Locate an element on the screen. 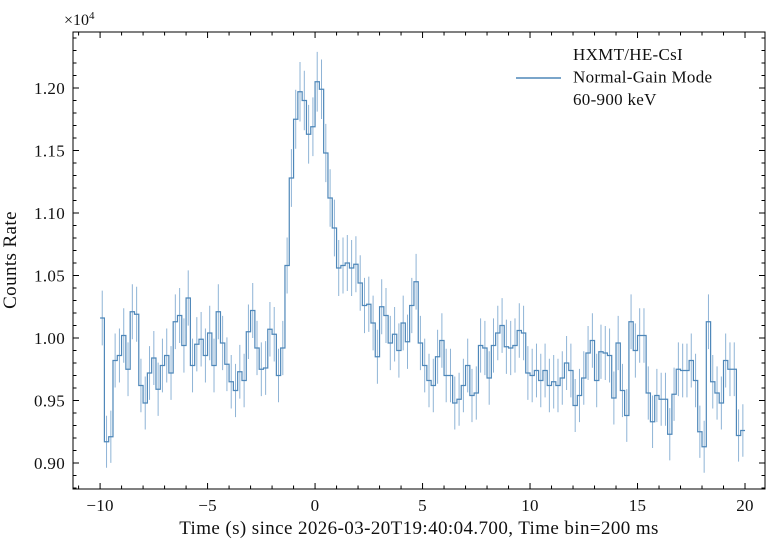 The image size is (774, 545). y-tick-label: 0.95 is located at coordinates (49, 400).